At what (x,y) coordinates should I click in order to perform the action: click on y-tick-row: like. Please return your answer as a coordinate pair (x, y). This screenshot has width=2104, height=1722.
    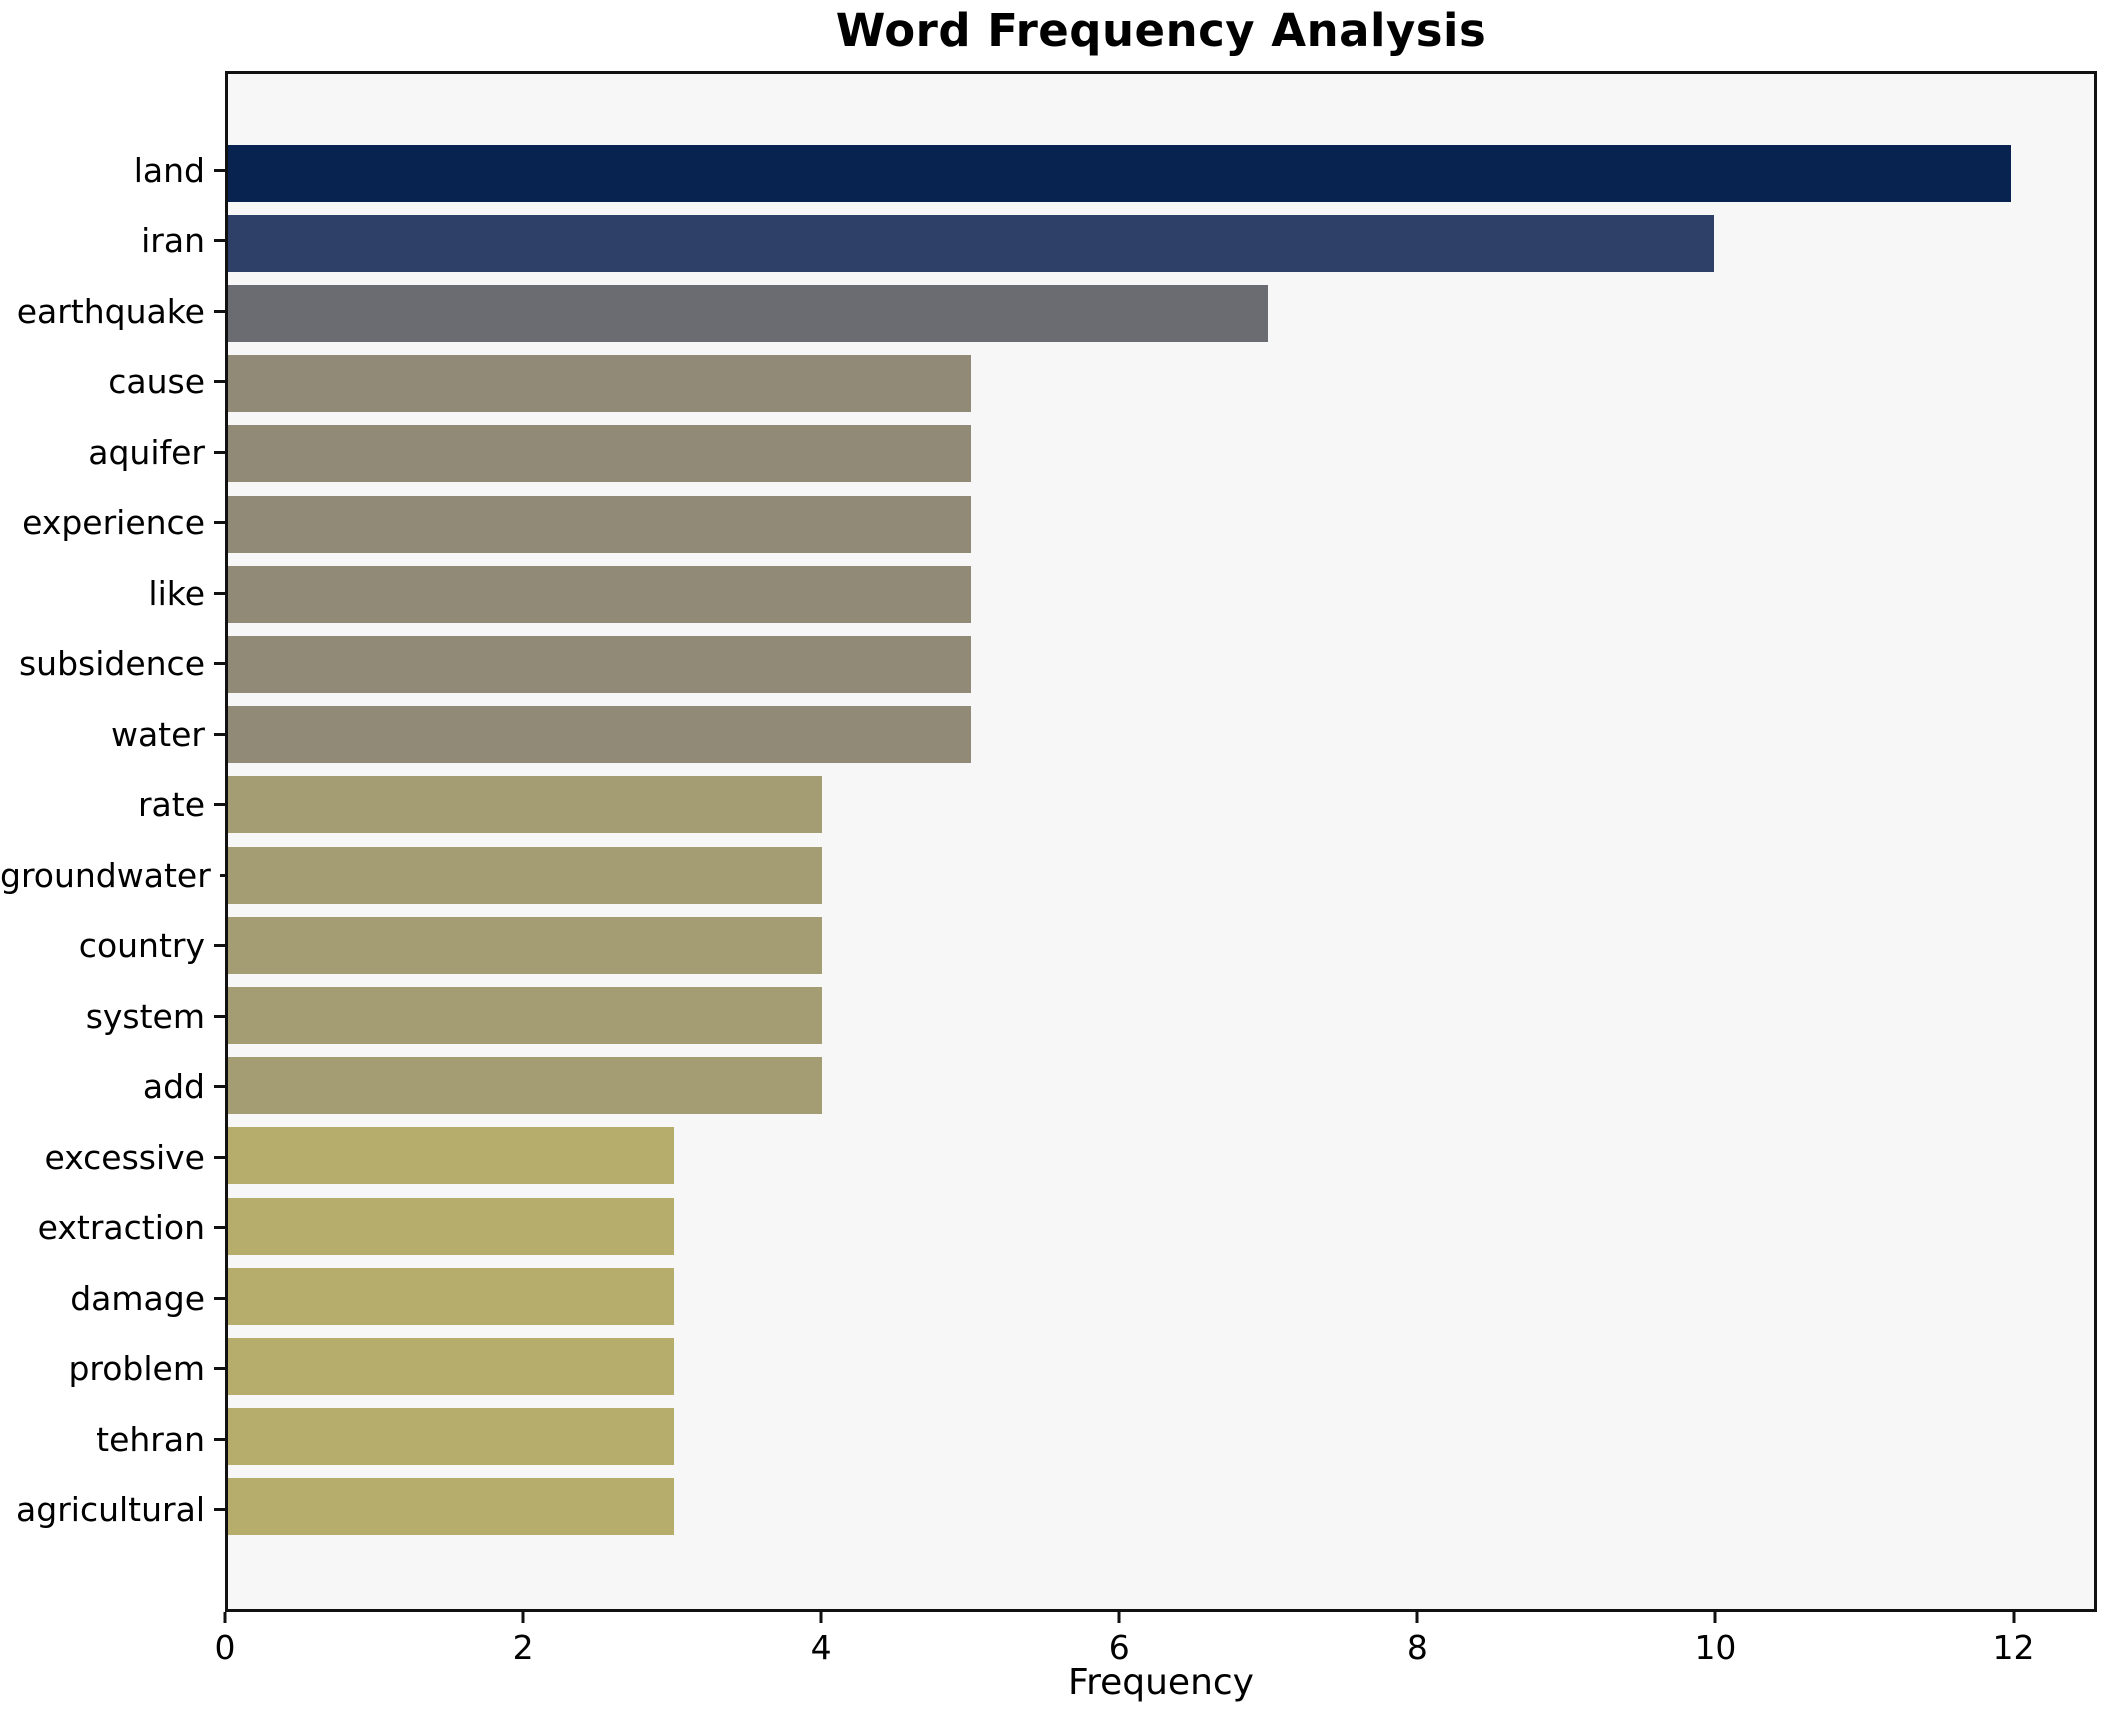
    Looking at the image, I should click on (112, 593).